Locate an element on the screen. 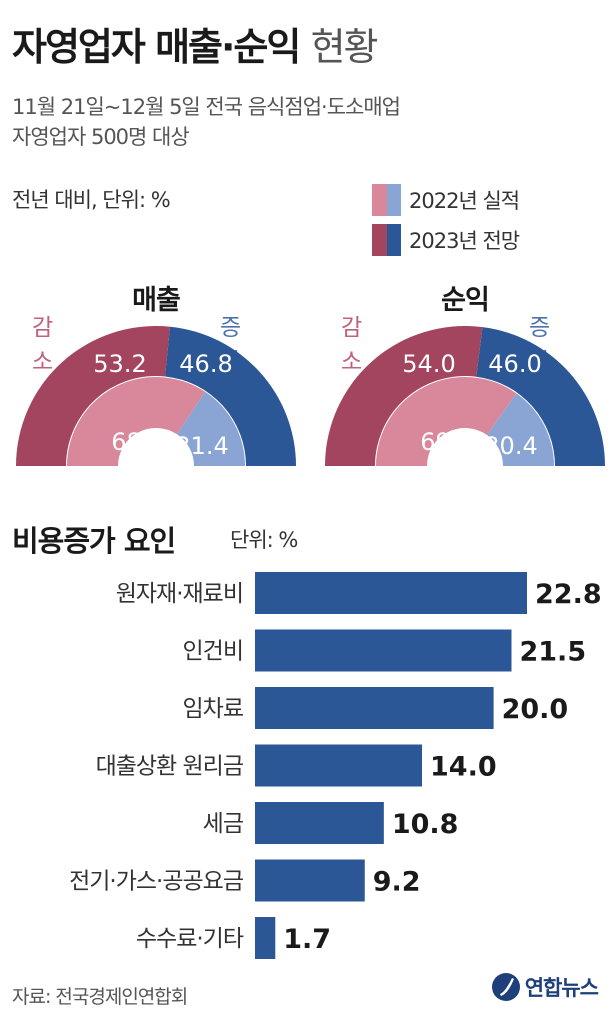  legend-swatch-2022-decrease is located at coordinates (379, 200).